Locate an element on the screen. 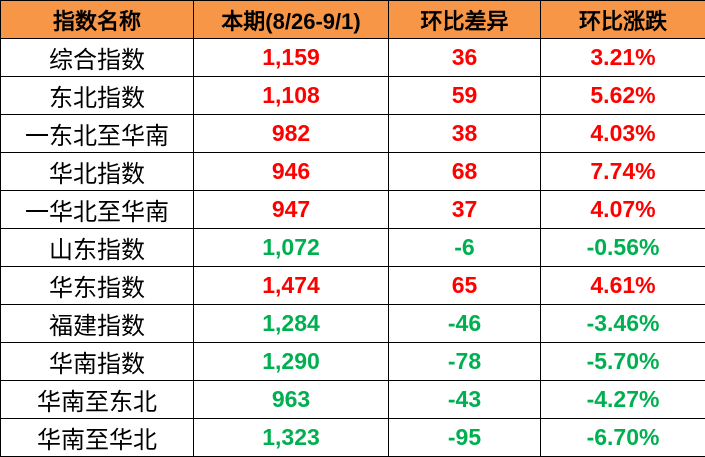 Image resolution: width=705 pixels, height=457 pixels. change-diff: 68 is located at coordinates (464, 171).